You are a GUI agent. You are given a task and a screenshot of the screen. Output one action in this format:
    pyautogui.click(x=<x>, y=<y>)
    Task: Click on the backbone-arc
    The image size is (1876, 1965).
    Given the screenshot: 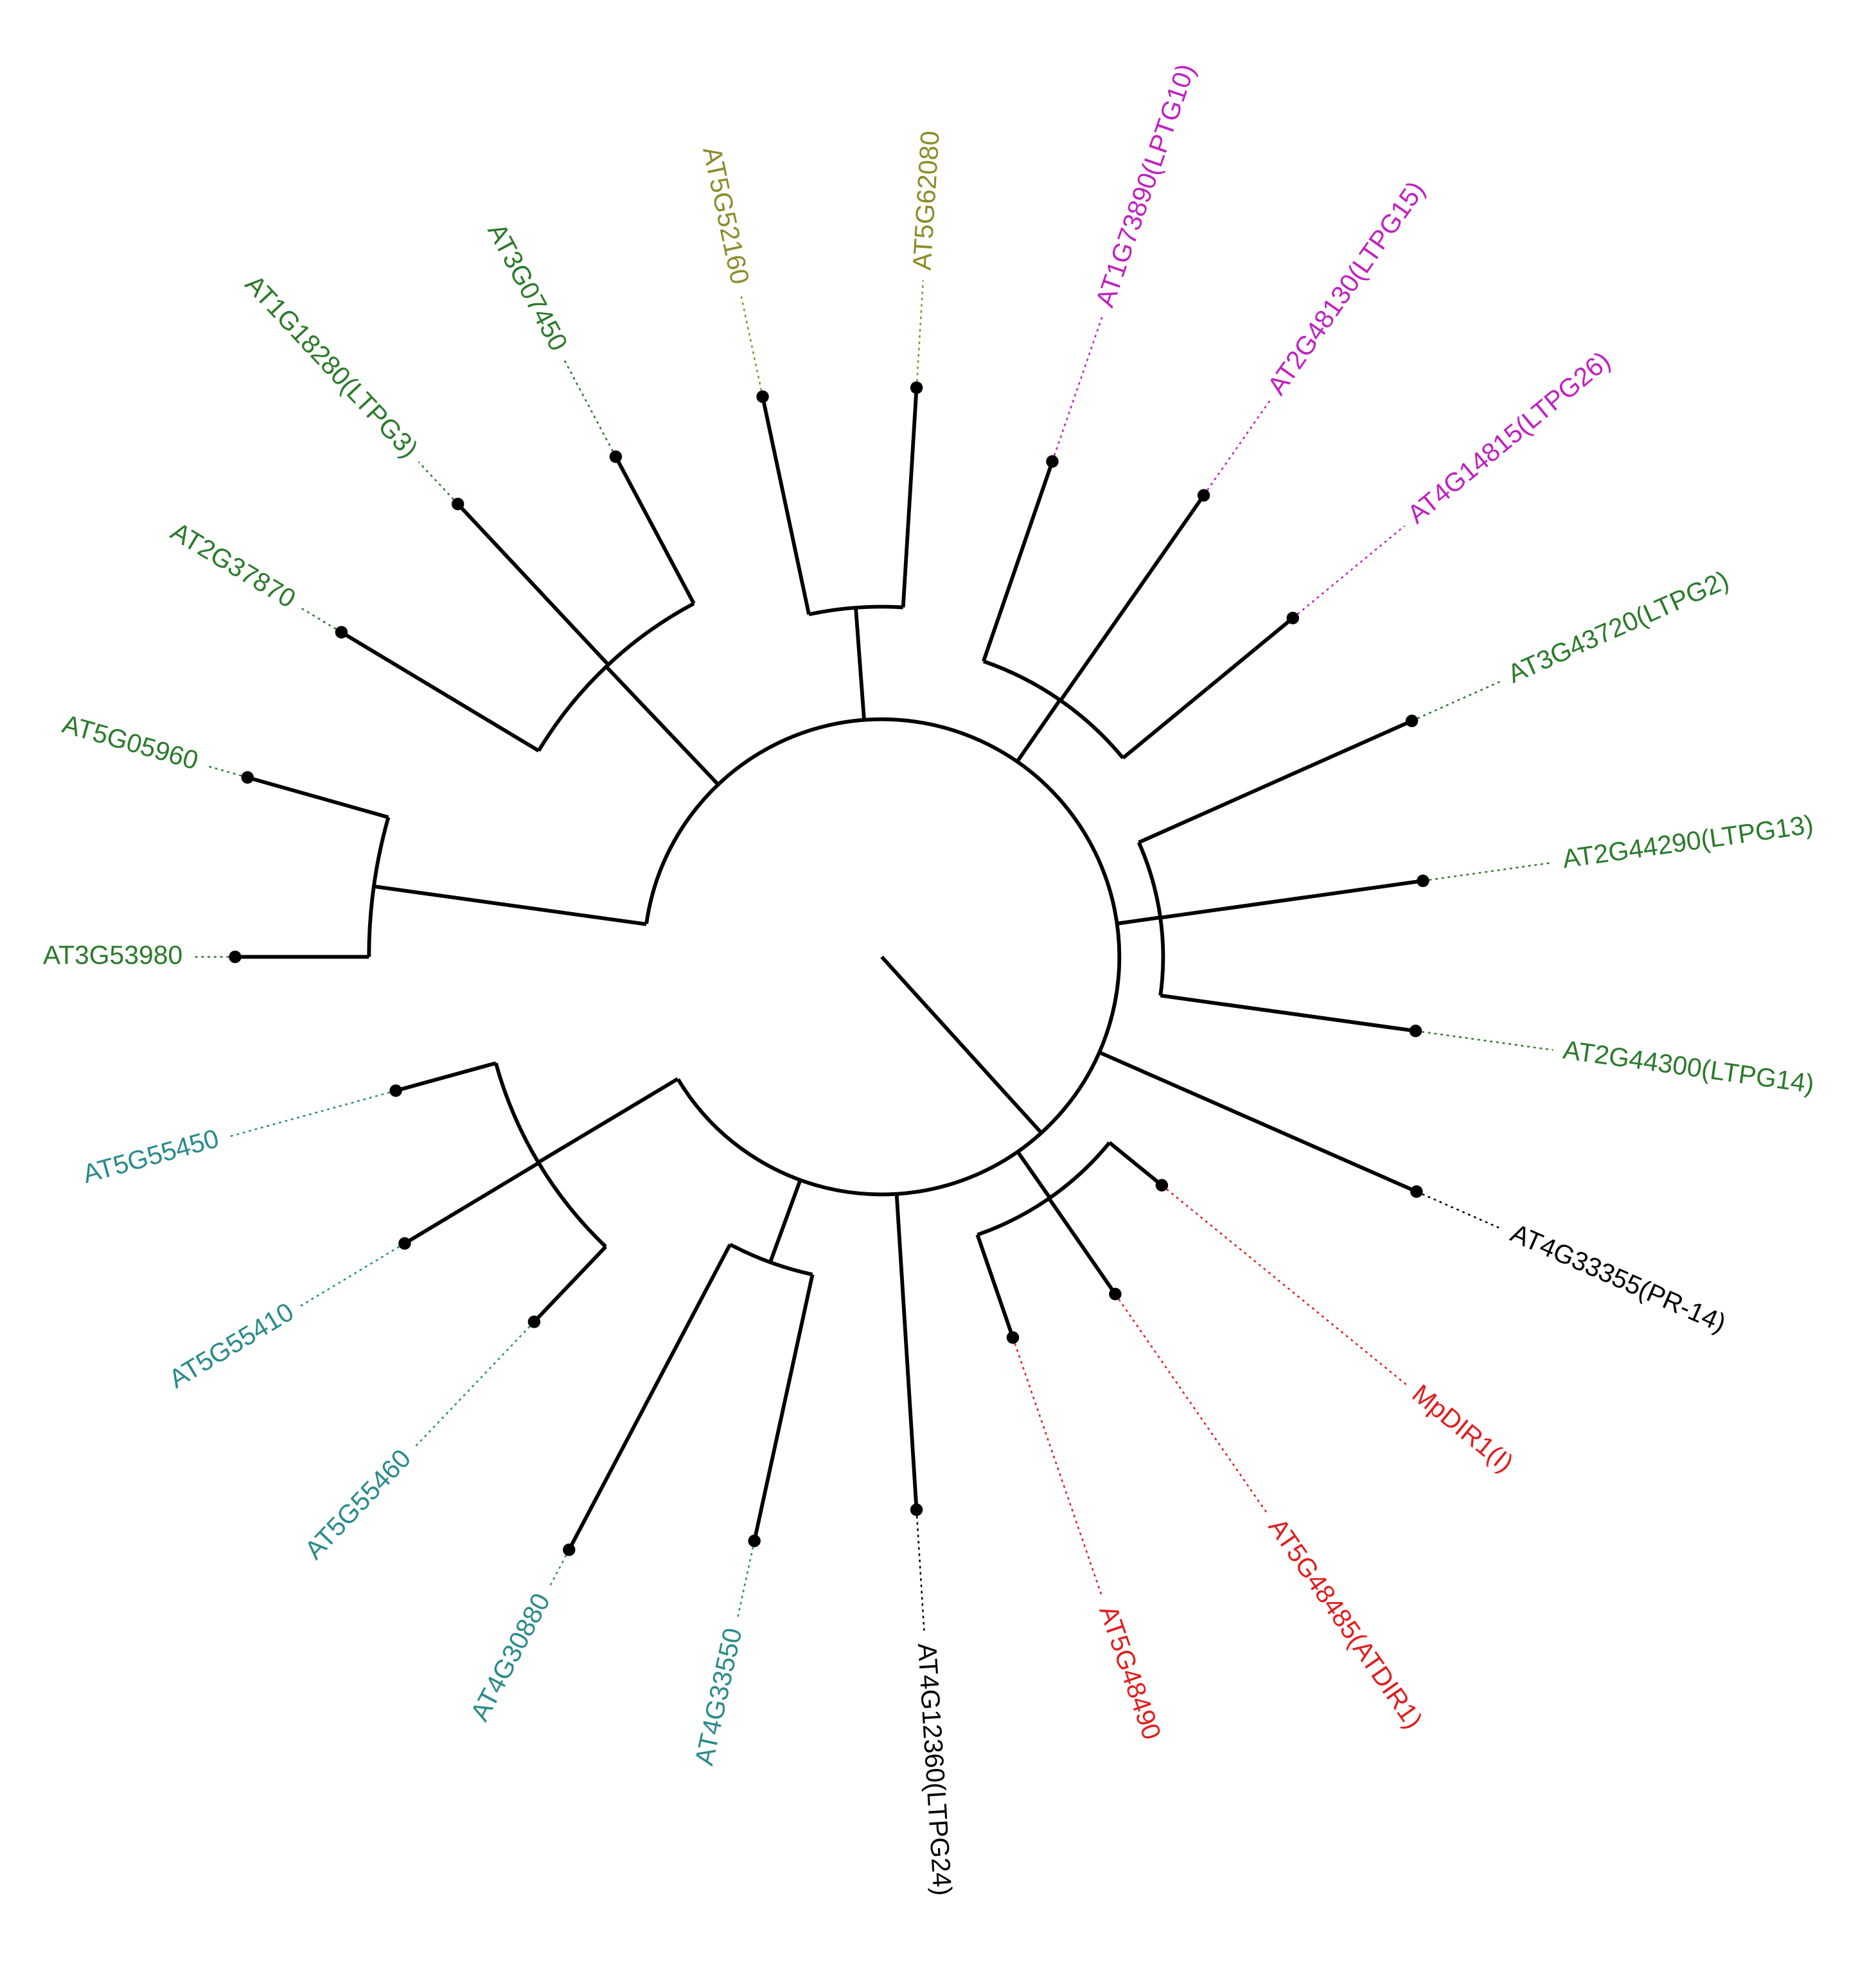 What is the action you would take?
    pyautogui.click(x=883, y=957)
    